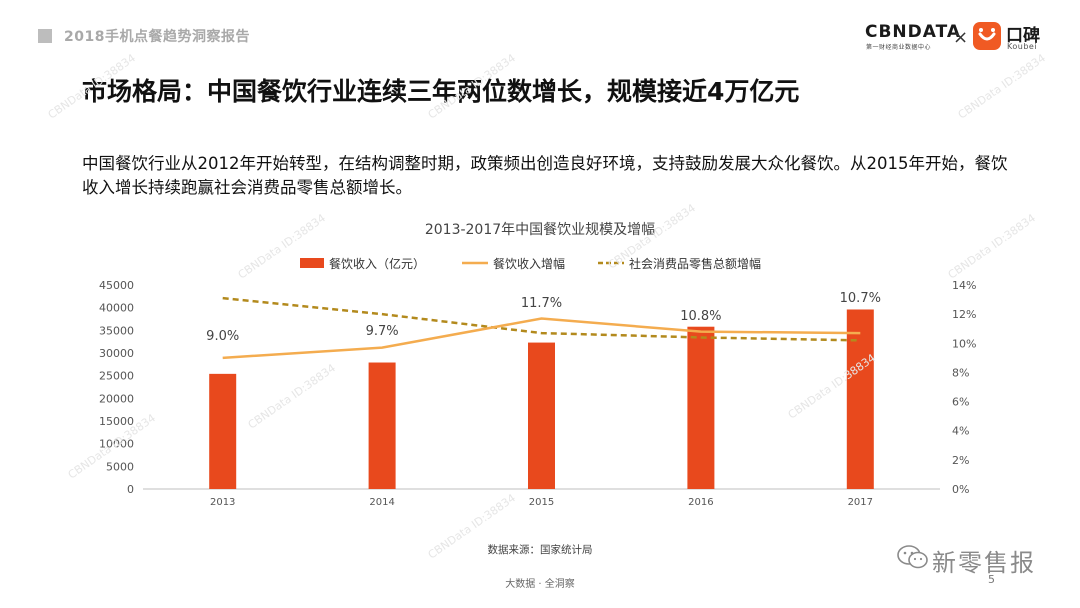 The height and width of the screenshot is (608, 1080). Describe the element at coordinates (120, 466) in the screenshot. I see `y-left-tick-label: 5000` at that location.